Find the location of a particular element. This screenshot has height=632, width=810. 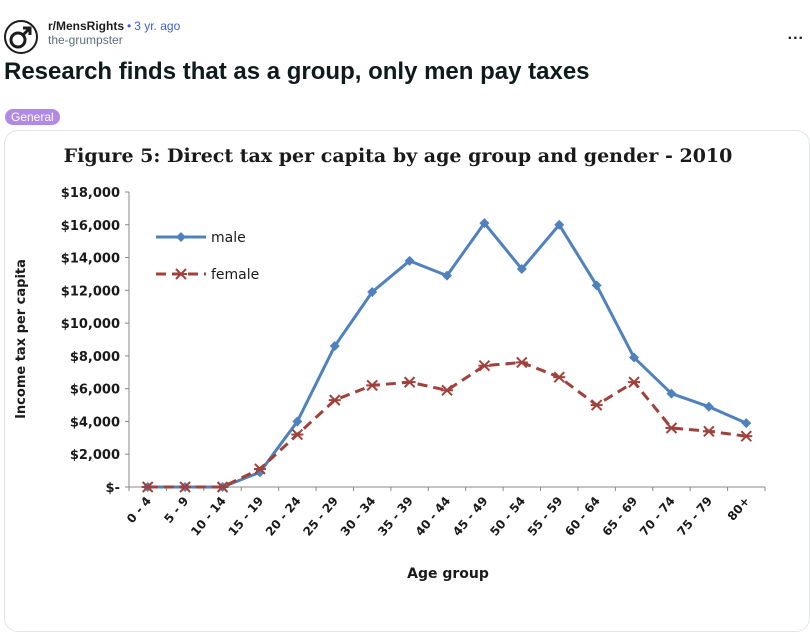

x-tick-label: 60 - 64 is located at coordinates (582, 516).